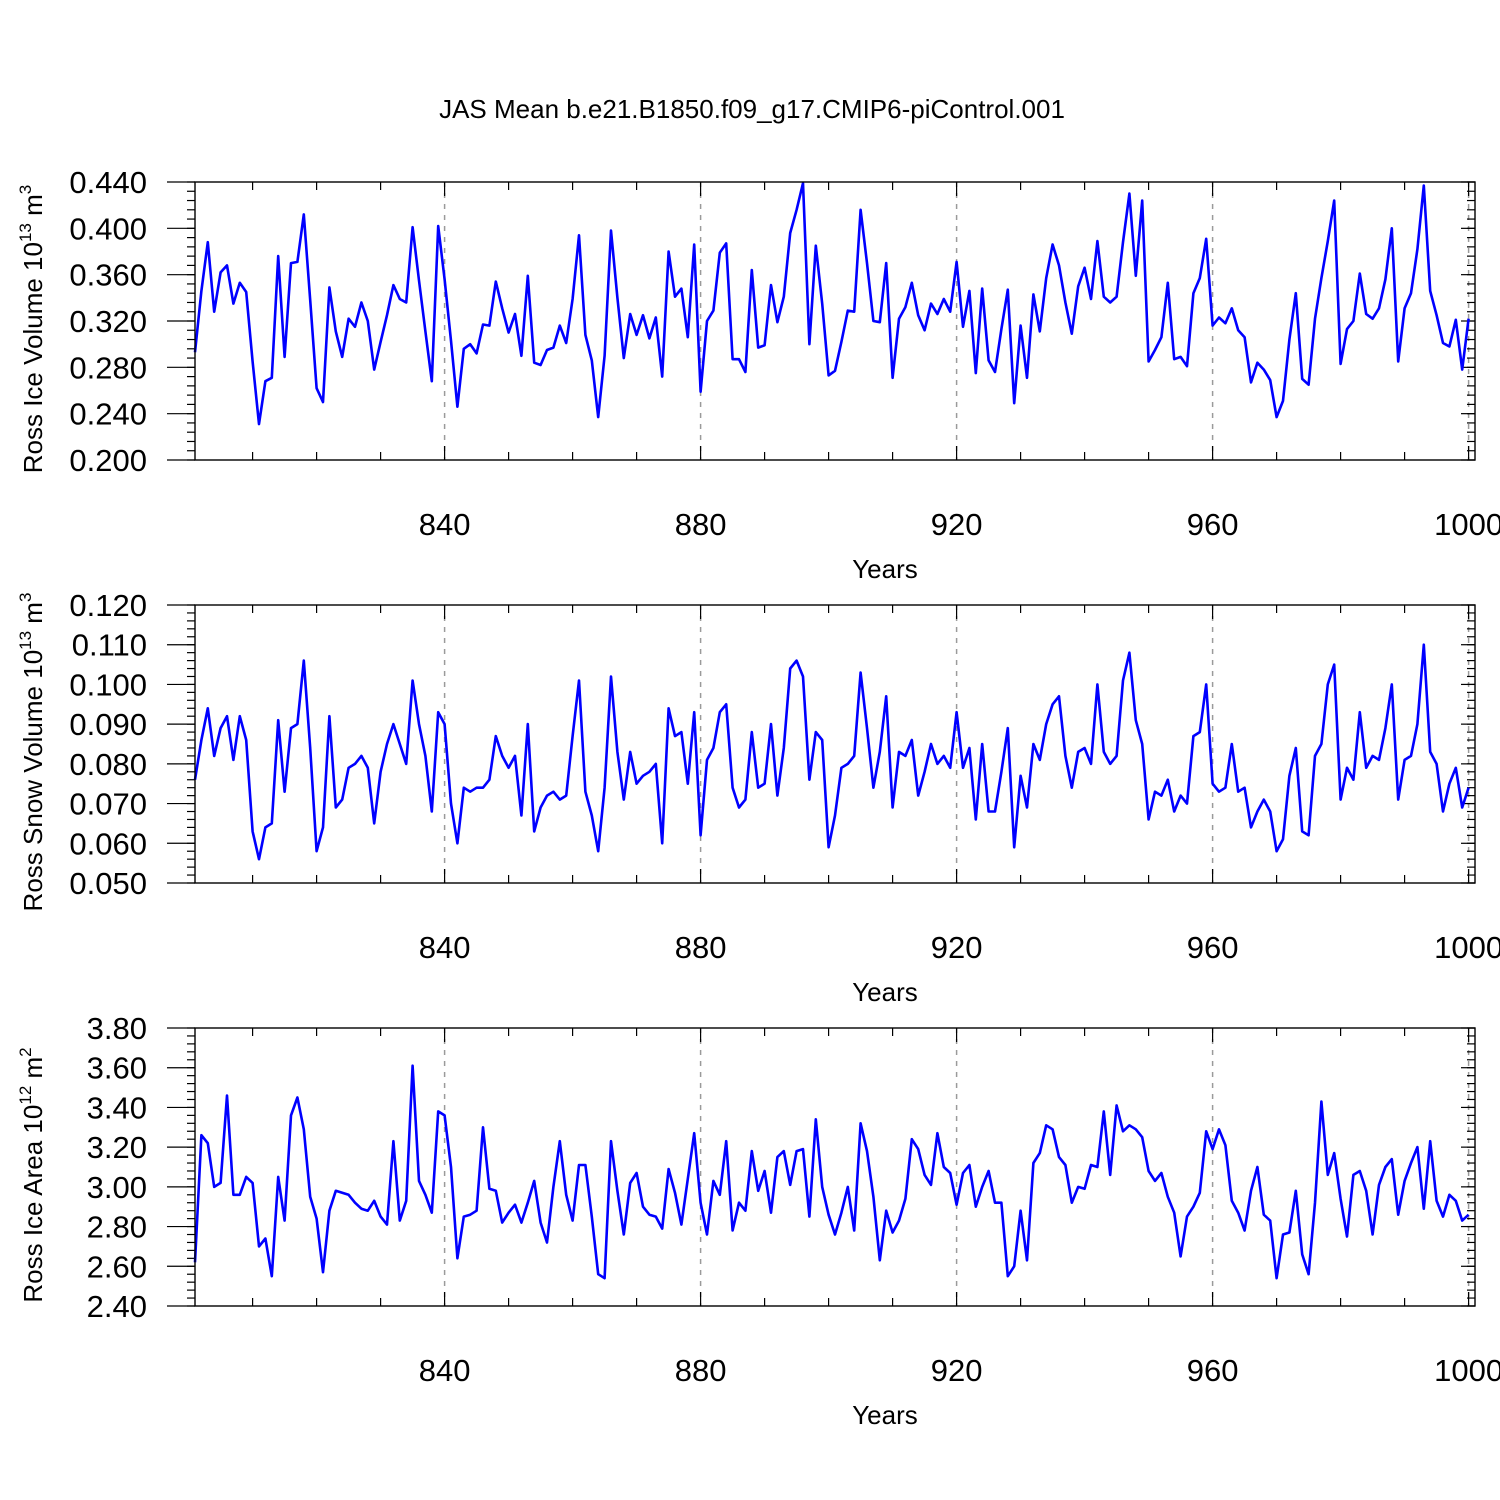  I want to click on y-tick-label: 0.440, so click(108, 182).